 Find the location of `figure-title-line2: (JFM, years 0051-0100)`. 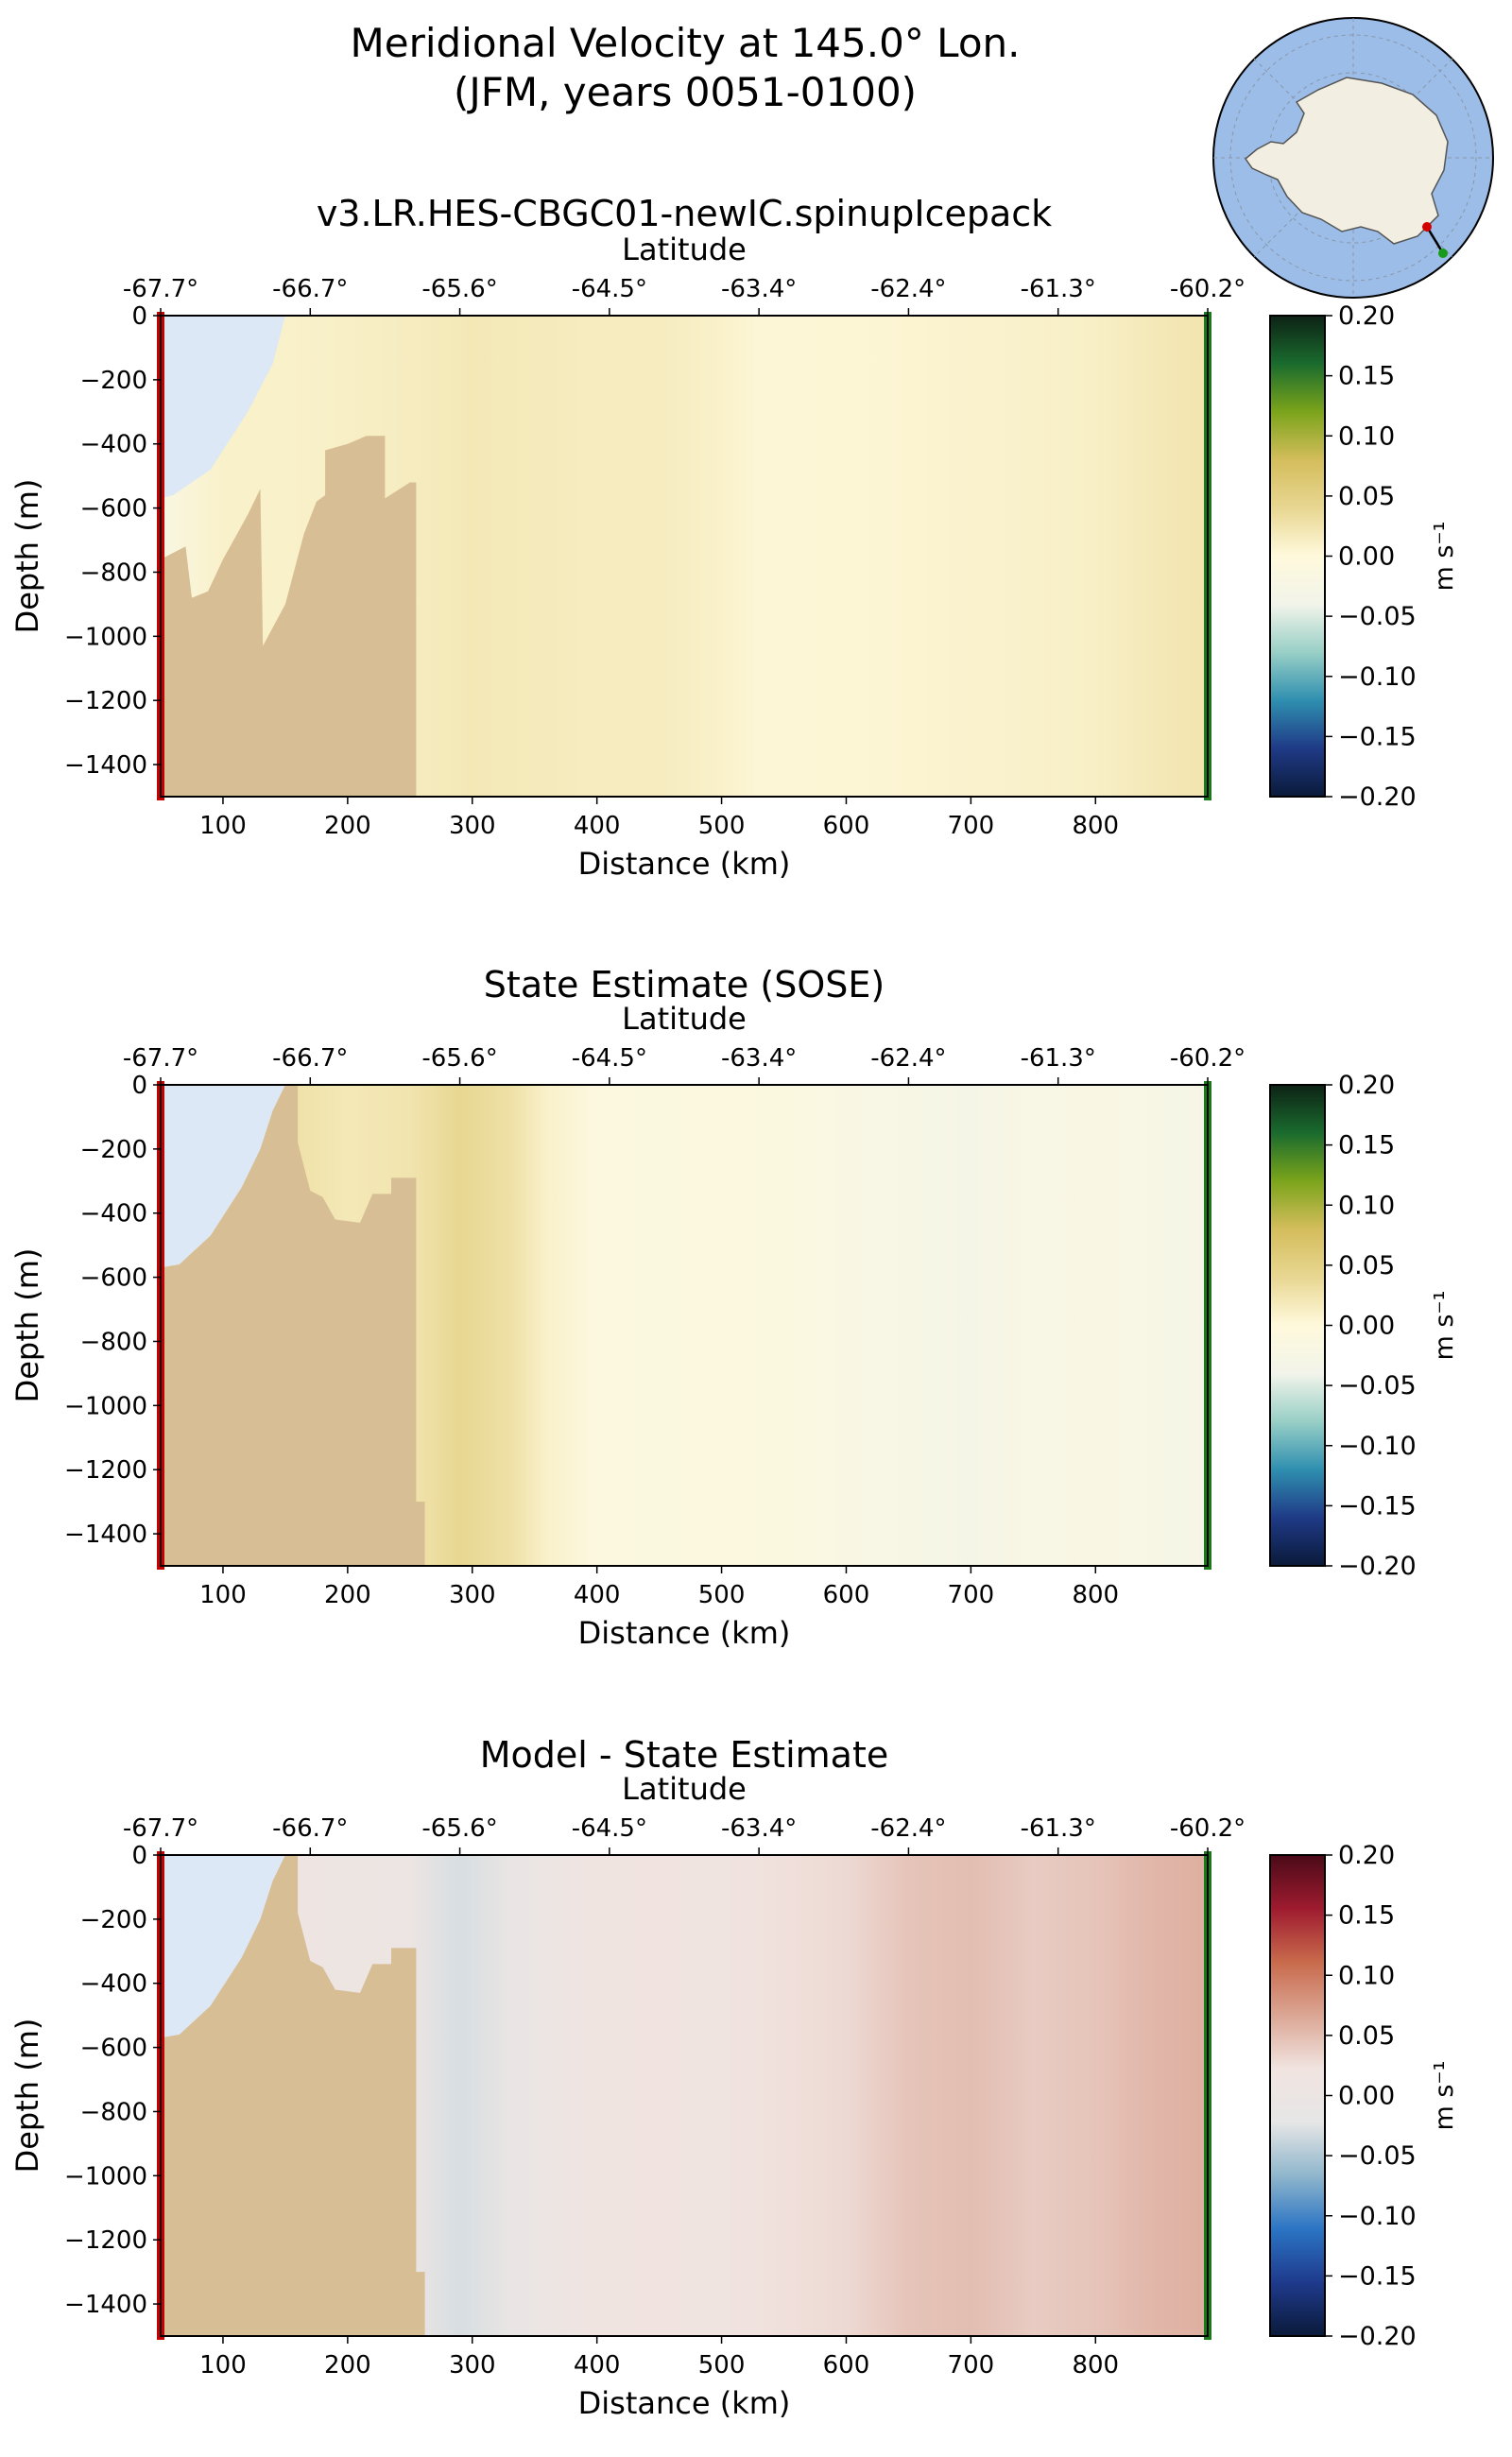

figure-title-line2: (JFM, years 0051-0100) is located at coordinates (685, 92).